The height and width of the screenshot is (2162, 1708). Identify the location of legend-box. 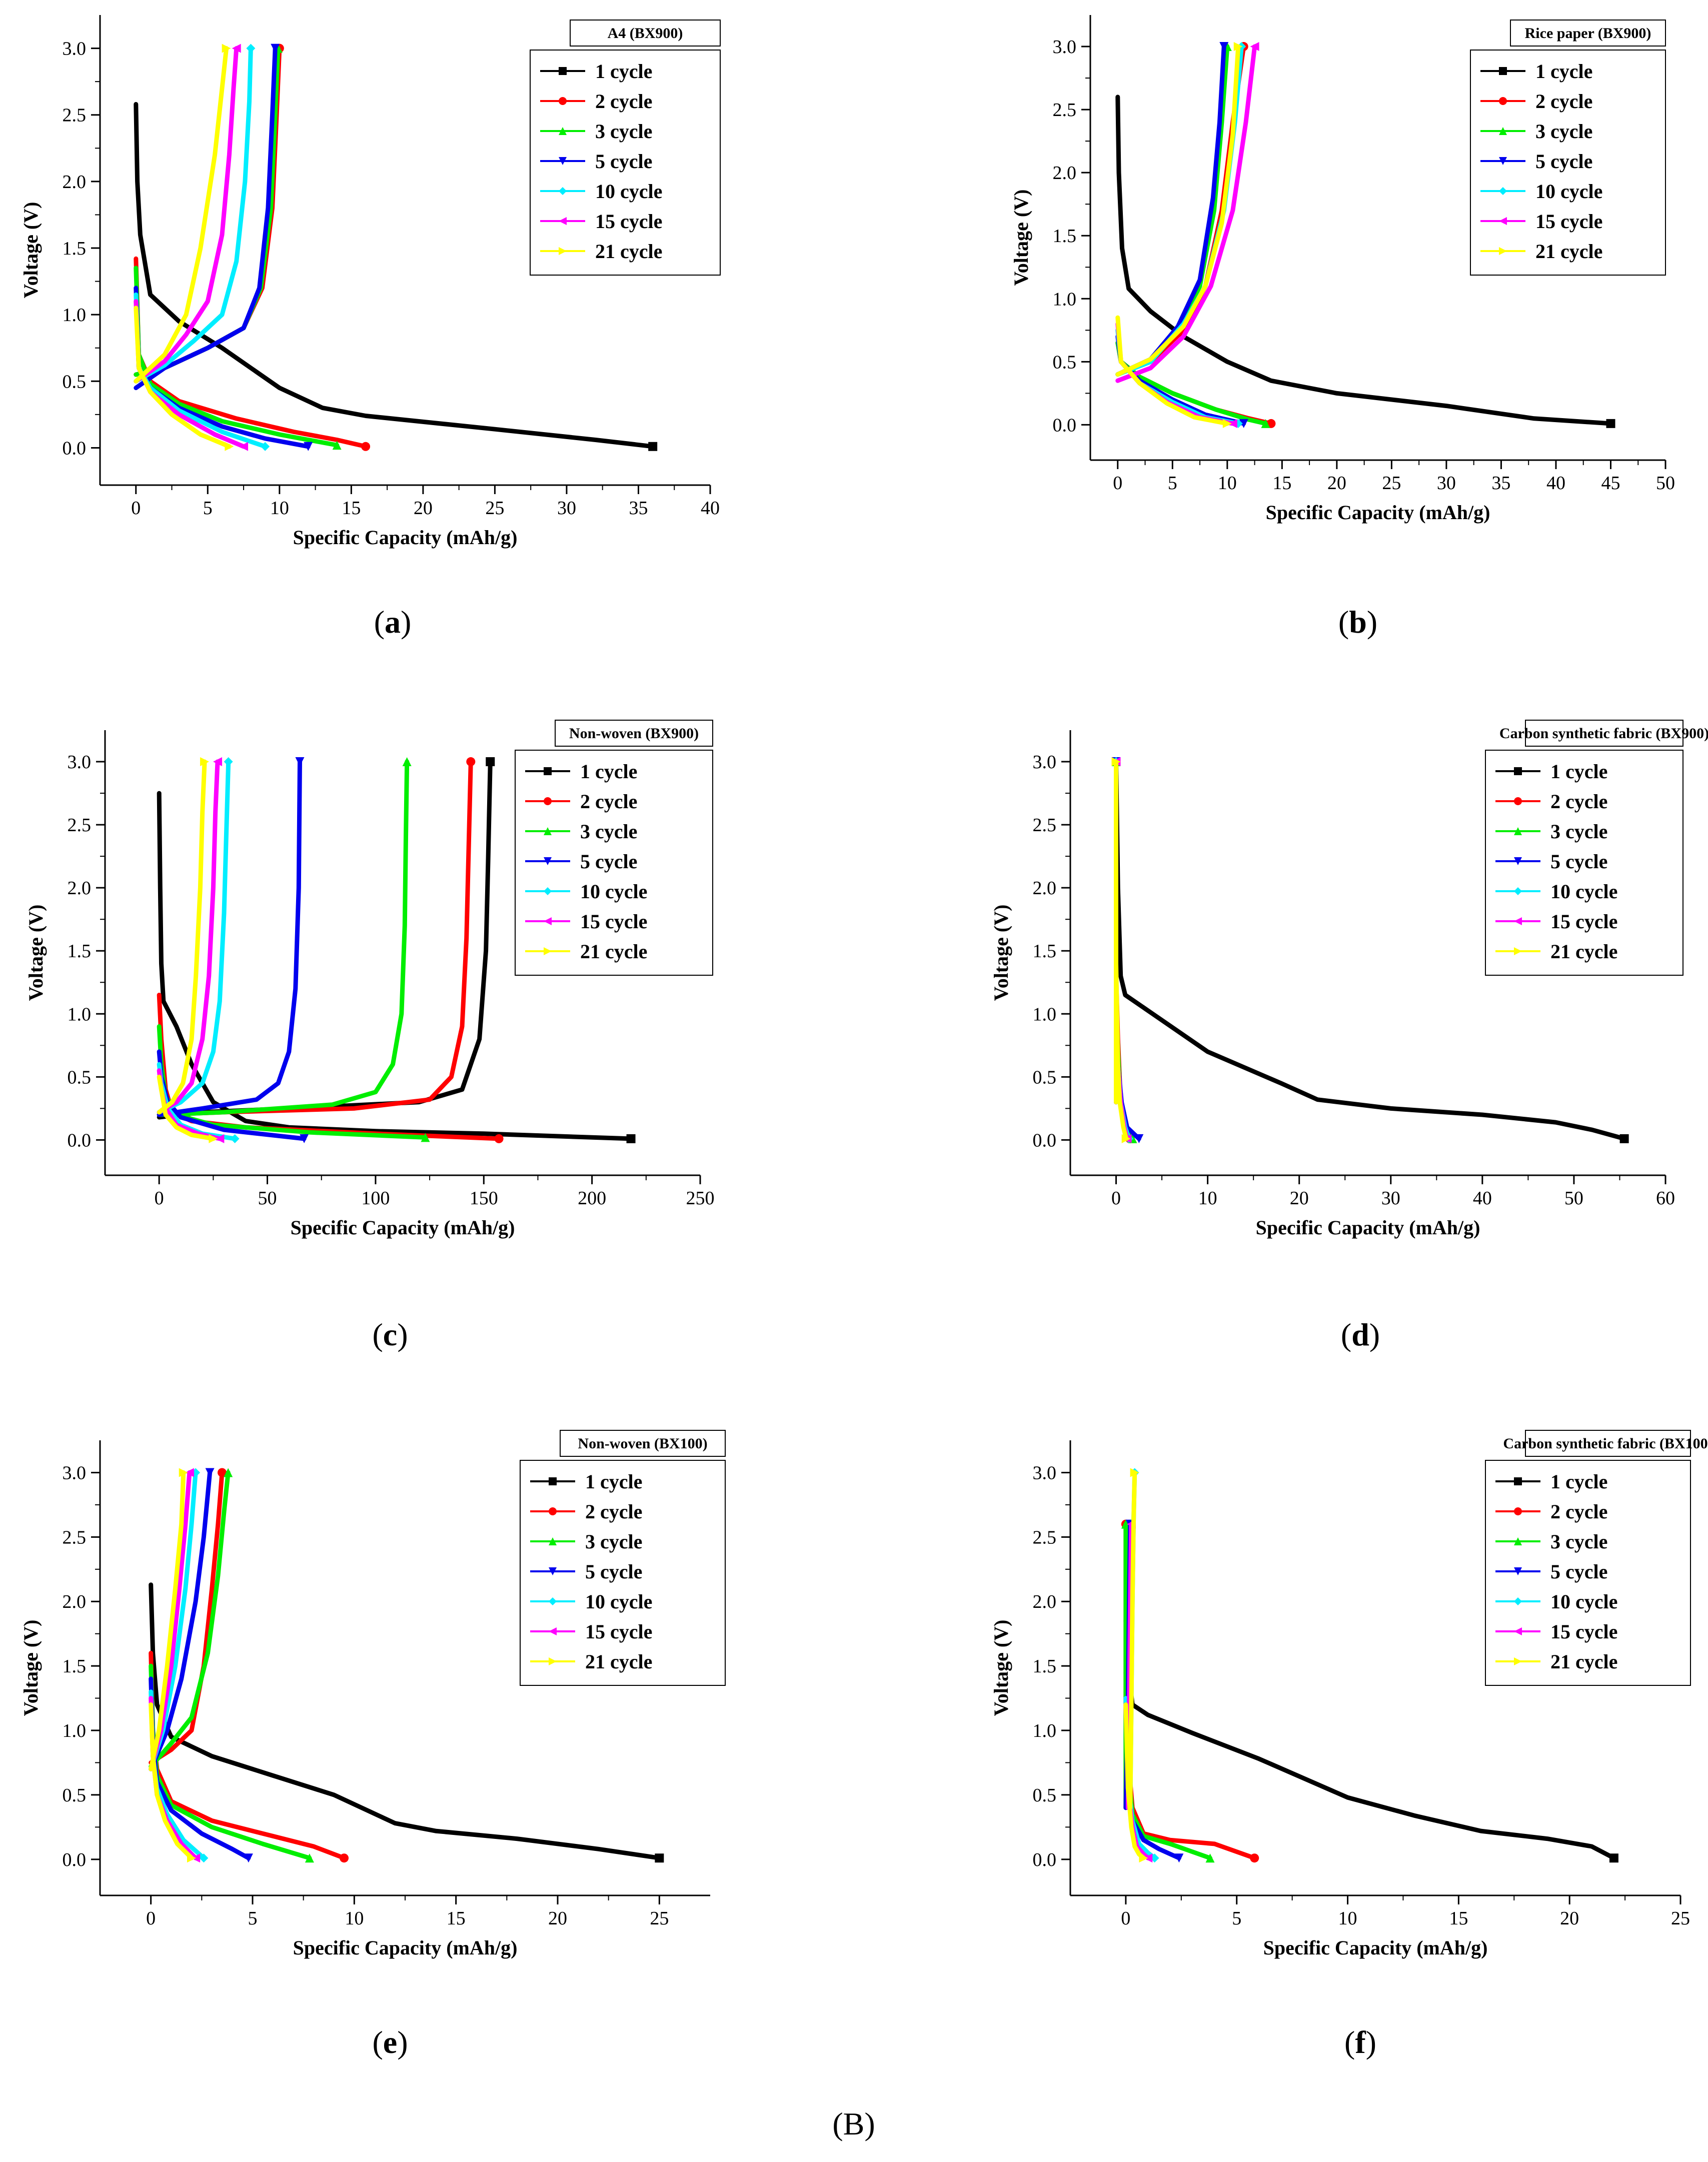
(623, 1573).